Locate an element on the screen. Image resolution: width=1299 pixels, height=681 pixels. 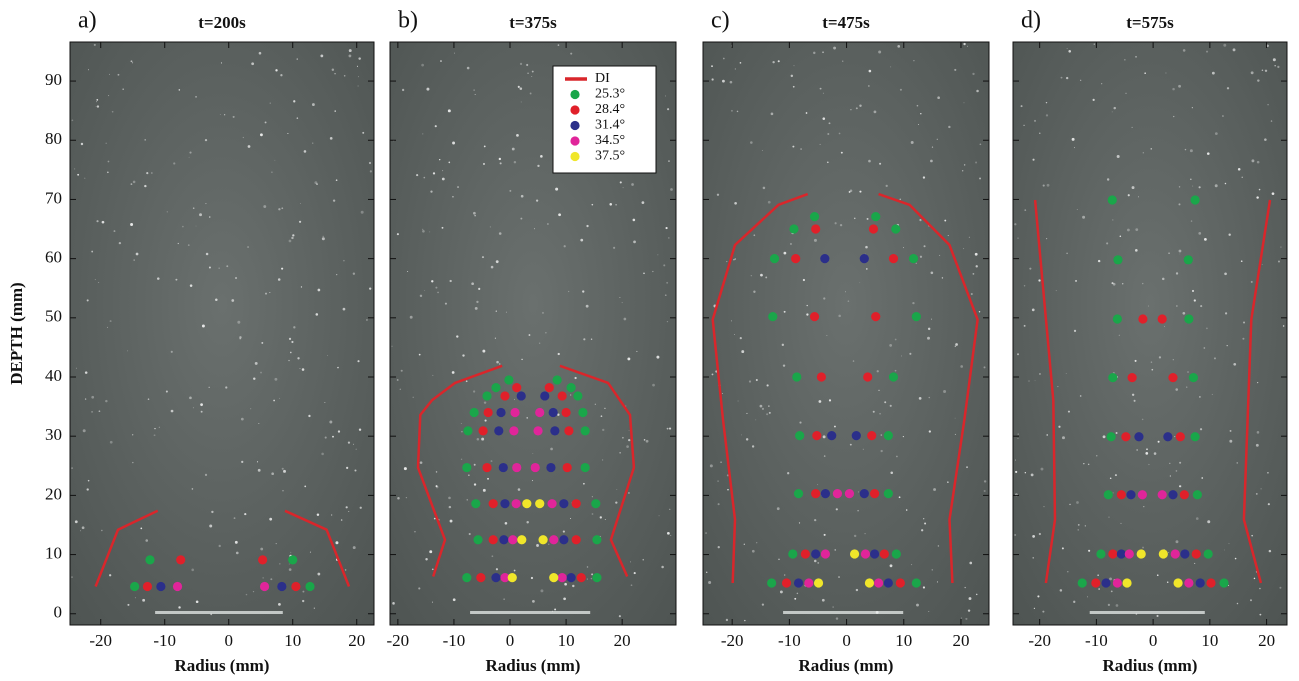
x-tick-label: -10 is located at coordinates (454, 640).